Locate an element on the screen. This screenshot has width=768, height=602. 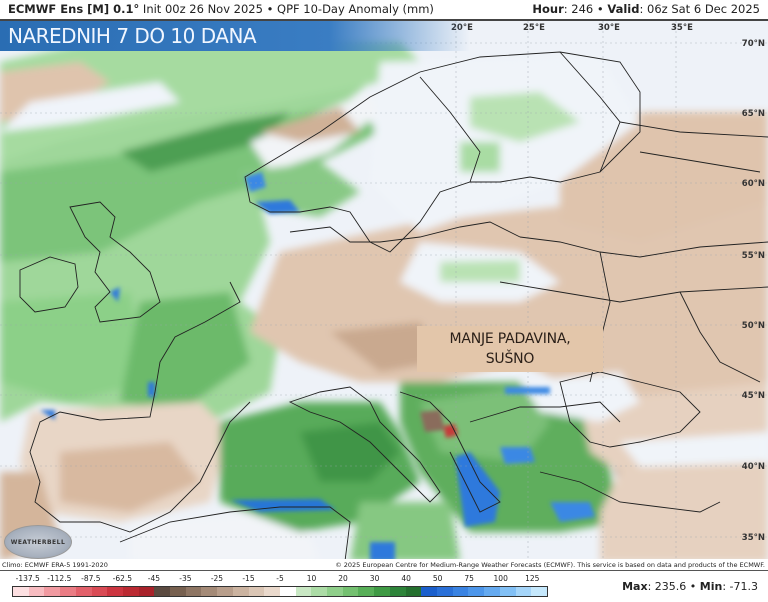
weatherbell-logo: WEATHERBELL is located at coordinates (38, 542).